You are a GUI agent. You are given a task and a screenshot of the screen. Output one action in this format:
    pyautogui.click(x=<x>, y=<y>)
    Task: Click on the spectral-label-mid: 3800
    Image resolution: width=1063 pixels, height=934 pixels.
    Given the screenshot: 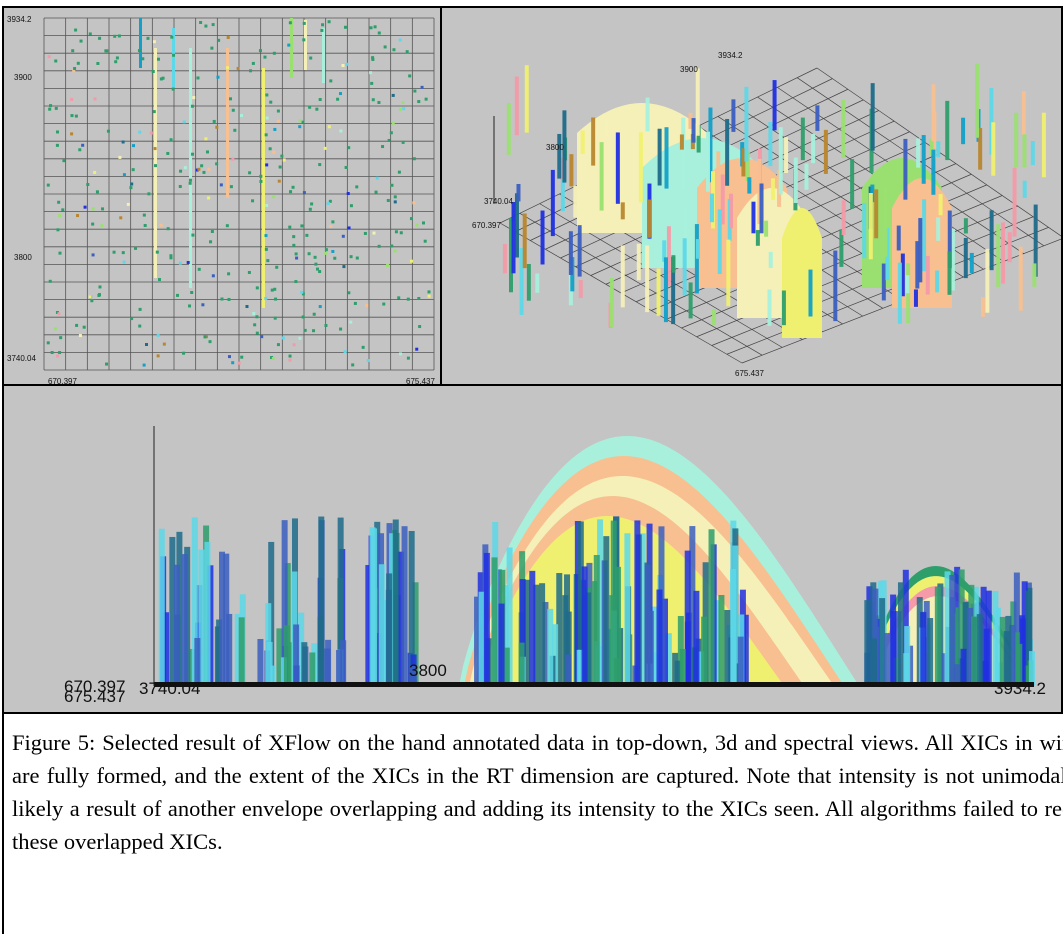 What is the action you would take?
    pyautogui.click(x=428, y=670)
    